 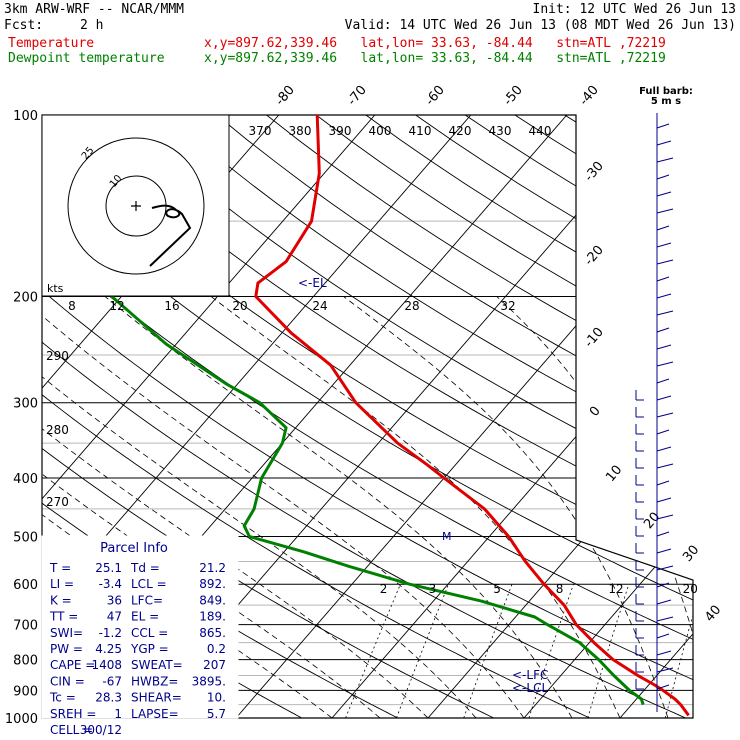 I want to click on parcel-row-label: SWEAT=, so click(x=157, y=665).